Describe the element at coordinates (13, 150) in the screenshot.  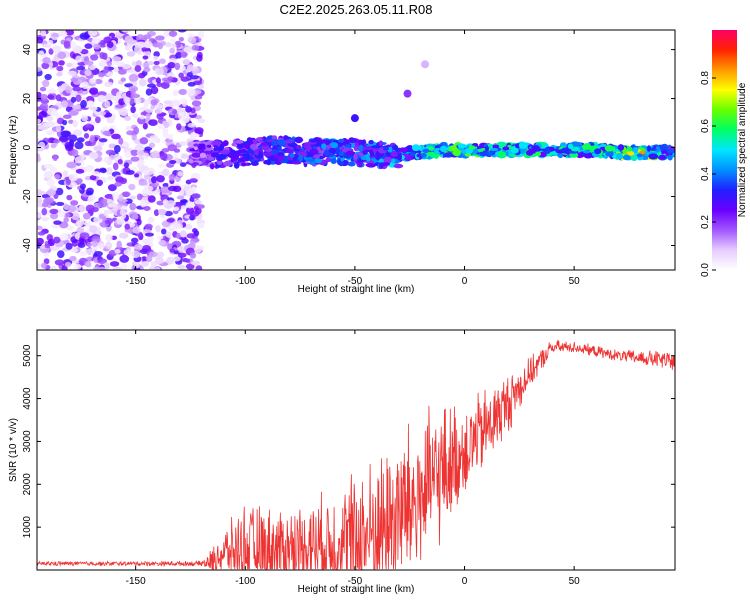
I see `spectrogram-y-label: Frequency (Hz)` at that location.